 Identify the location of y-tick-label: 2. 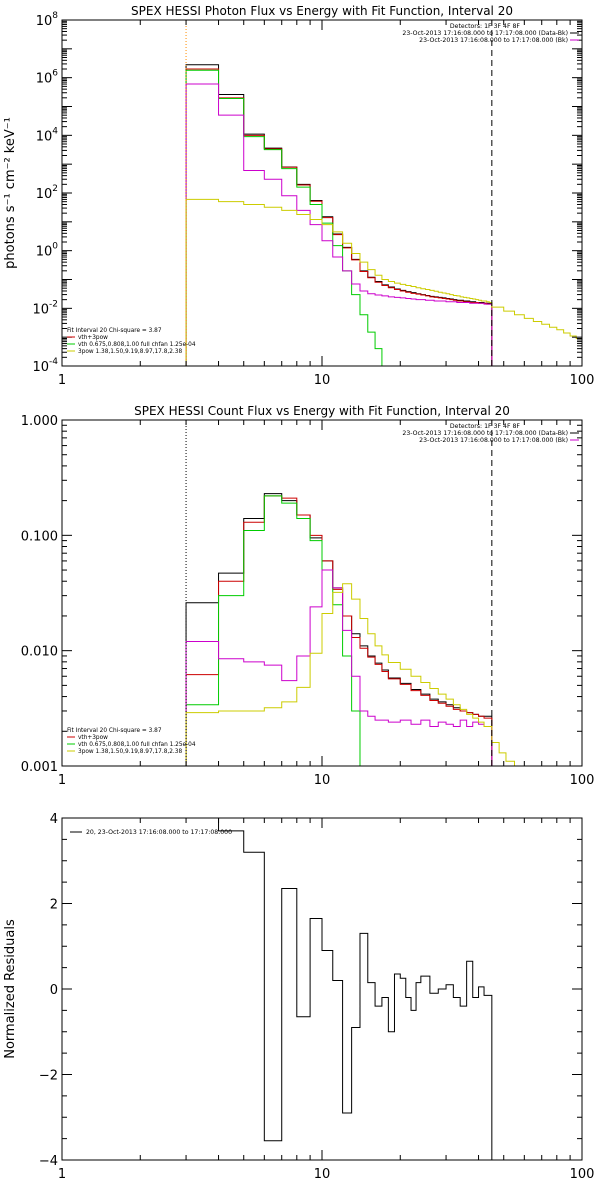
(54, 905).